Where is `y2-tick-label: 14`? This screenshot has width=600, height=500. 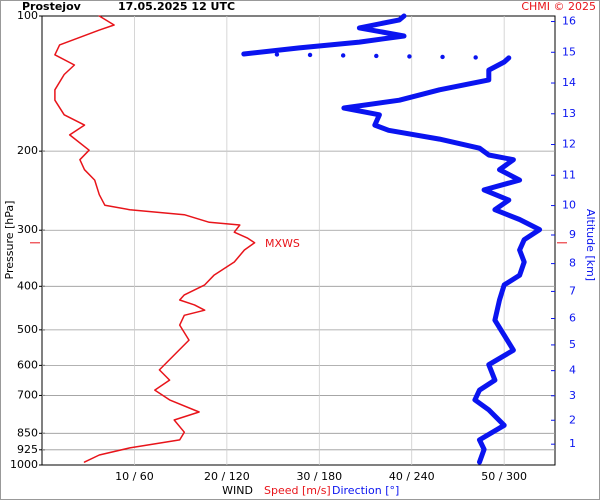
y2-tick-label: 14 is located at coordinates (569, 82).